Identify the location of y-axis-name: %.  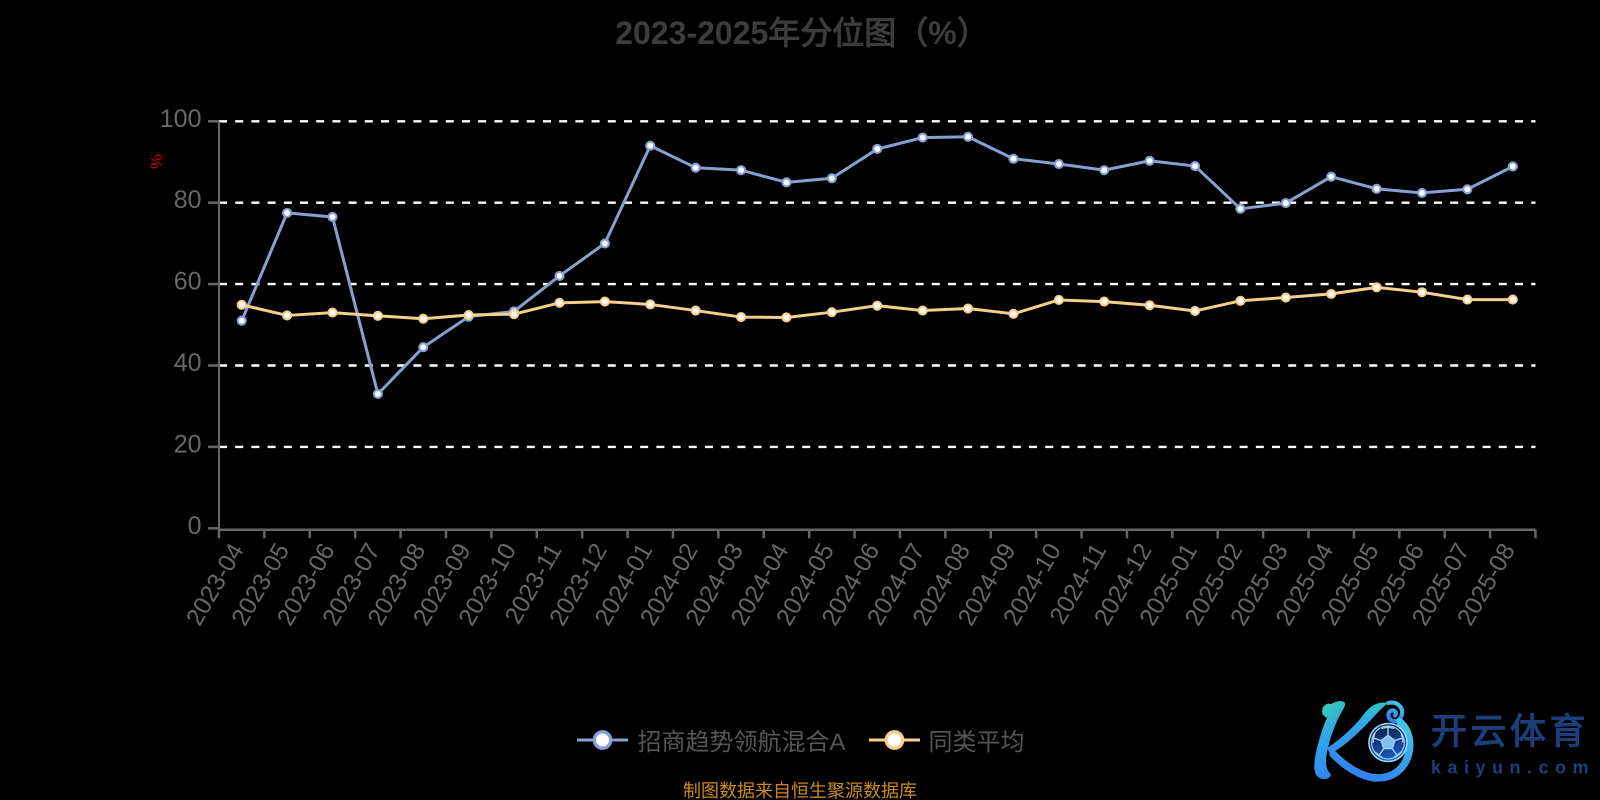
(156, 161).